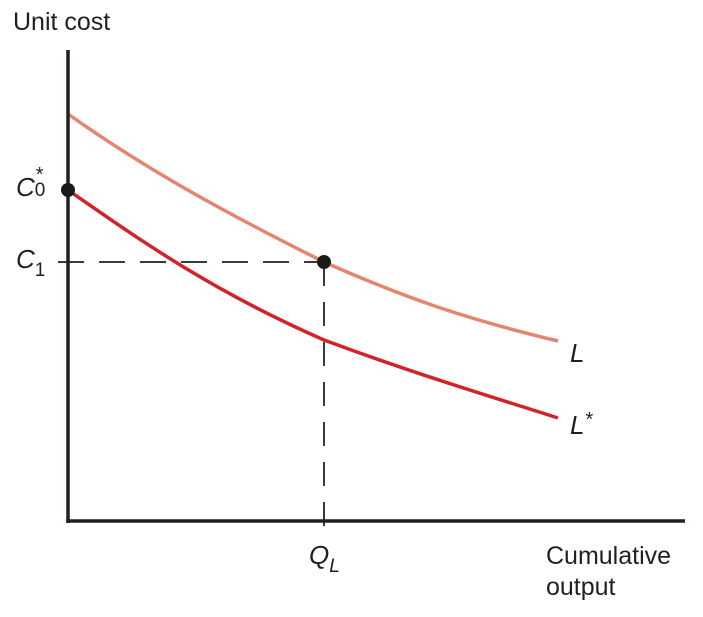 The width and height of the screenshot is (703, 617). Describe the element at coordinates (62, 22) in the screenshot. I see `y-axis-label: Unit cost` at that location.